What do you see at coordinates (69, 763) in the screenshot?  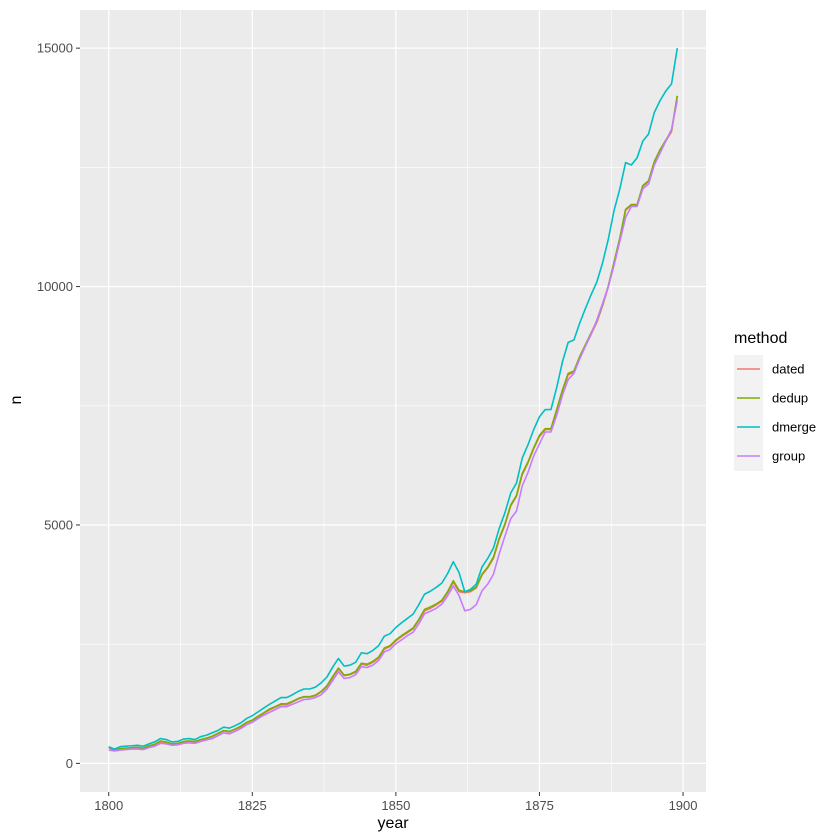 I see `y-tick-label: 0` at bounding box center [69, 763].